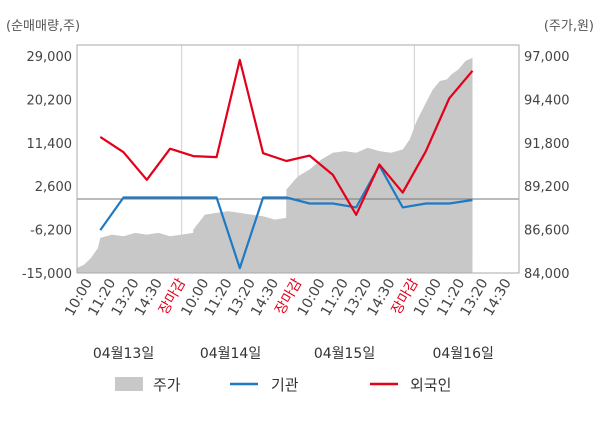  Describe the element at coordinates (547, 100) in the screenshot. I see `right-tick-label: 94,400` at that location.